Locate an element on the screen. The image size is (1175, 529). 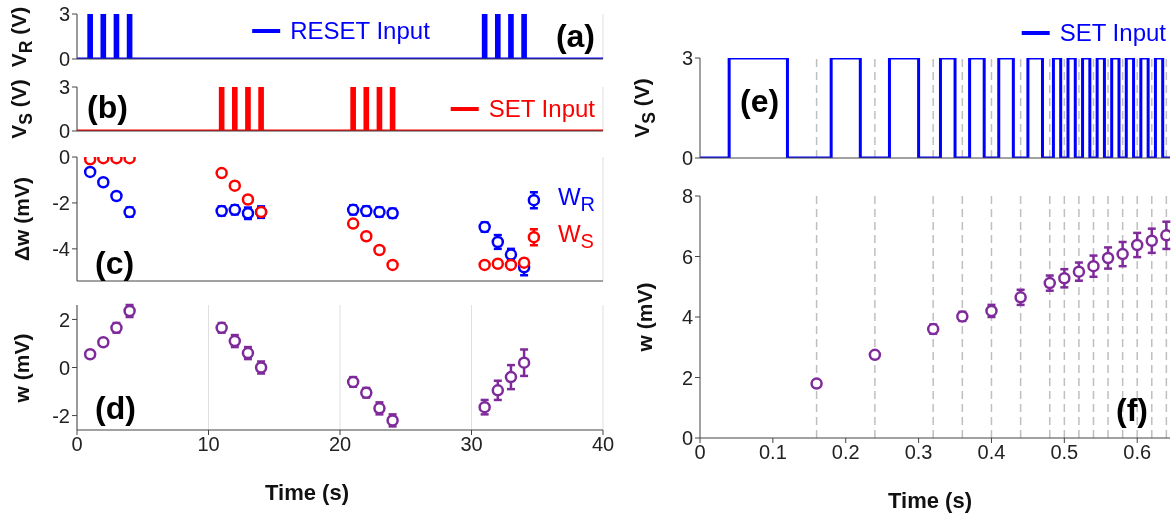
y-tick-label: 4 is located at coordinates (687, 317).